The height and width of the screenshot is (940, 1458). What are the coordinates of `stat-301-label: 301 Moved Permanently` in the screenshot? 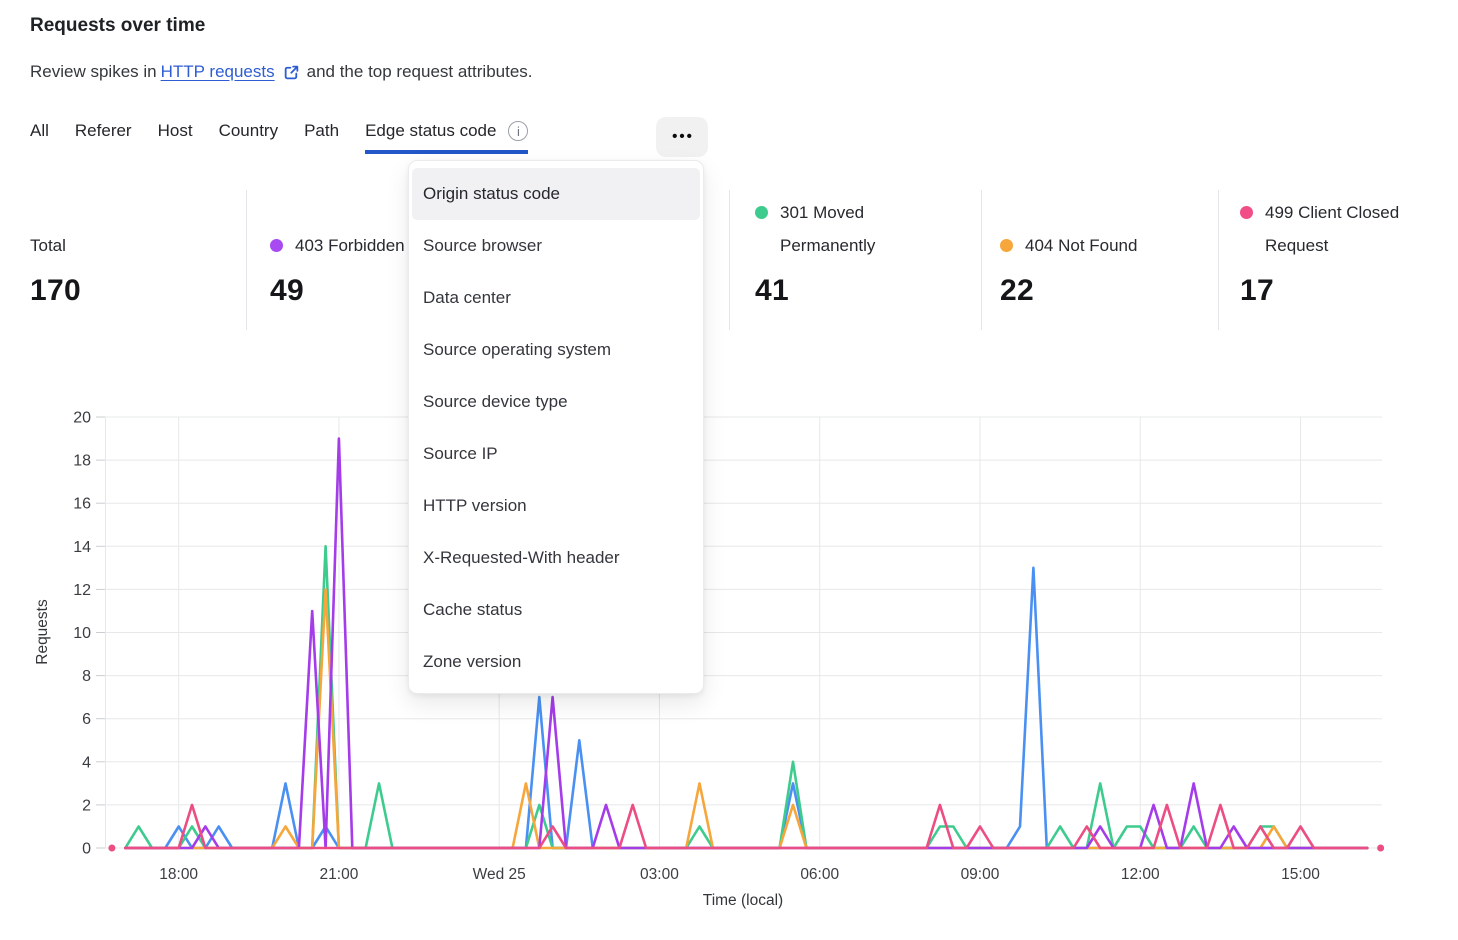 It's located at (828, 229).